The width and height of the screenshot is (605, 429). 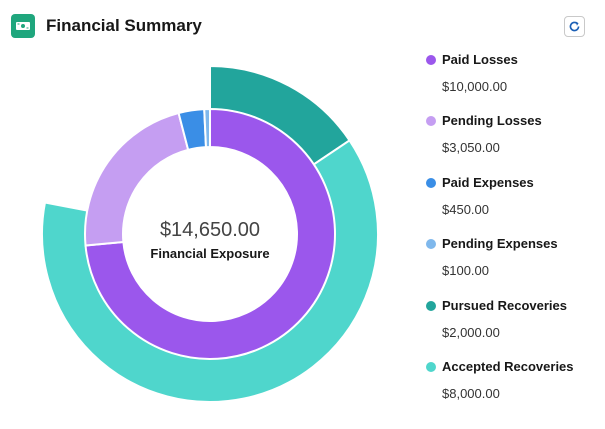 I want to click on legend-value: $450.00, so click(x=465, y=209).